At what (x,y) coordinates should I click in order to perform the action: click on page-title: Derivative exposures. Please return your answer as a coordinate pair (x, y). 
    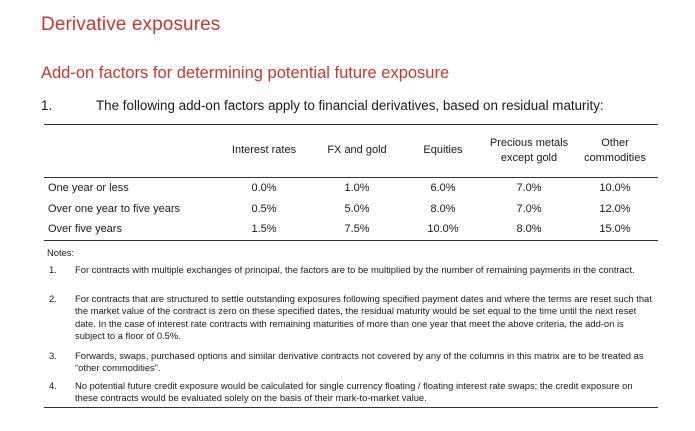
    Looking at the image, I should click on (131, 24).